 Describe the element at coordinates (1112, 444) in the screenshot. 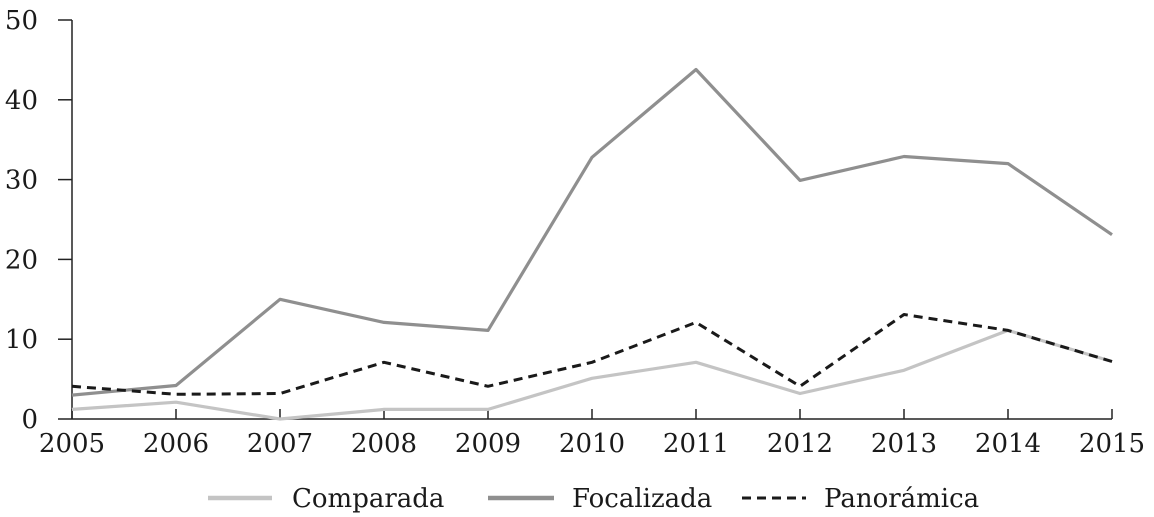

I see `x-tick-label: 2015` at that location.